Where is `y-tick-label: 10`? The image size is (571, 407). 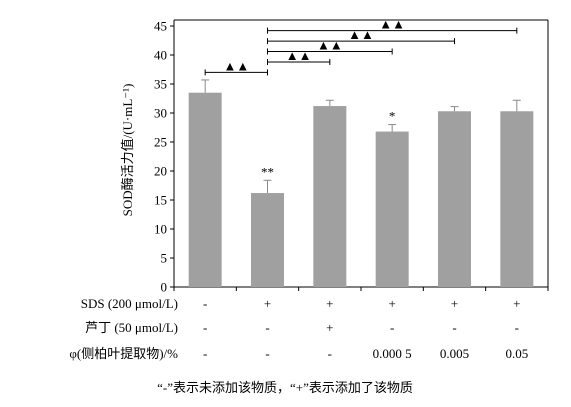 y-tick-label: 10 is located at coordinates (160, 229).